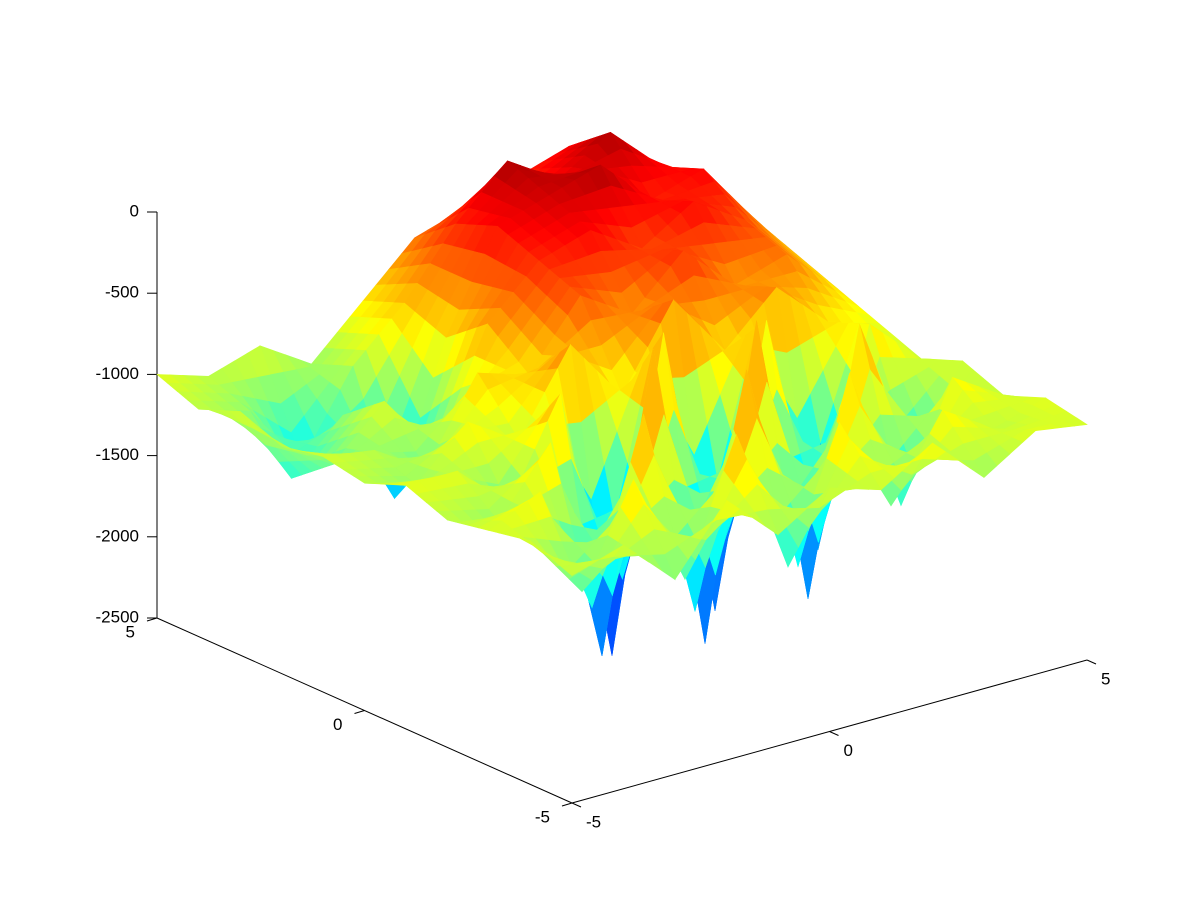 The width and height of the screenshot is (1200, 900). Describe the element at coordinates (117, 616) in the screenshot. I see `z-tick-label: -2500` at that location.